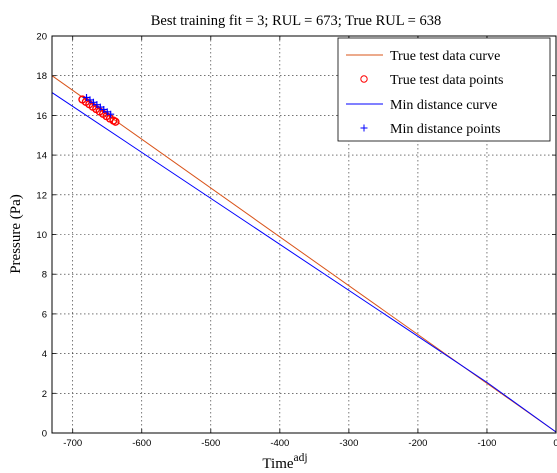  Describe the element at coordinates (99, 106) in the screenshot. I see `series-min-distance-points` at that location.